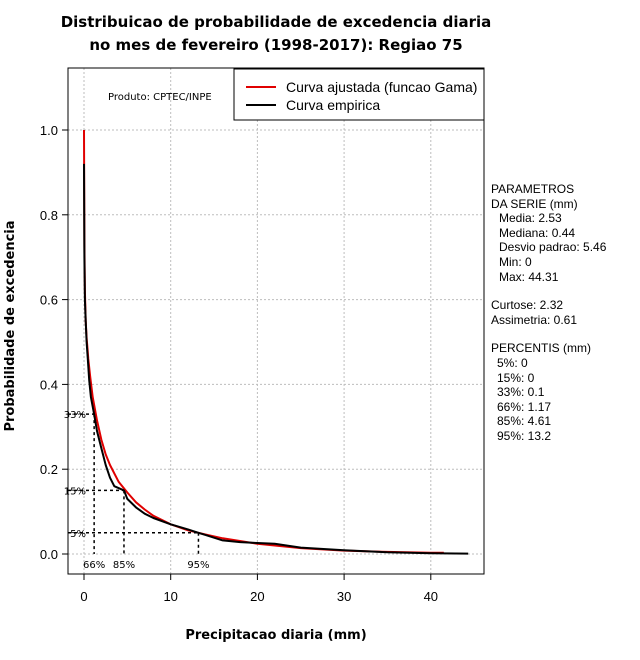 Image resolution: width=640 pixels, height=660 pixels. I want to click on percentil-15: 15%: 0, so click(516, 377).